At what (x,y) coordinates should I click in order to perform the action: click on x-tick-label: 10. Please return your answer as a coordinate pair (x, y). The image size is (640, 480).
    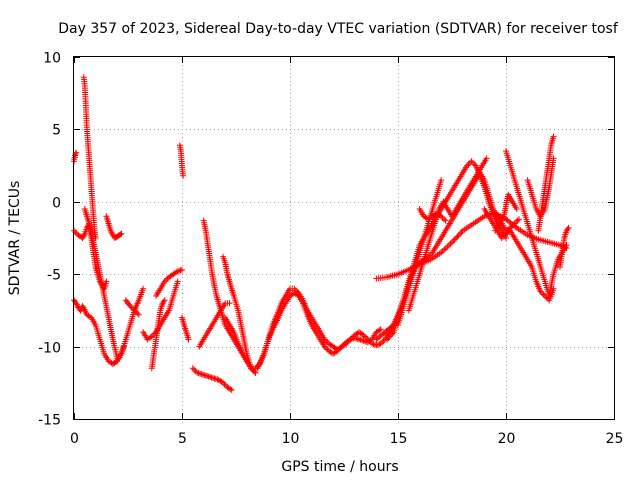
    Looking at the image, I should click on (291, 439).